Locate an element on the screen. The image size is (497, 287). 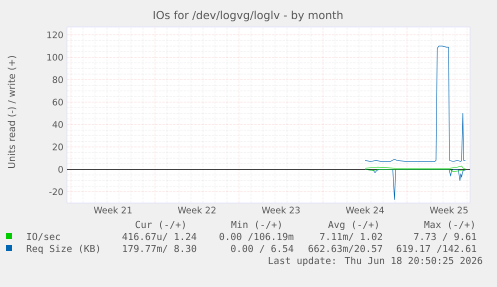
y-tick-label: 40 is located at coordinates (57, 124).